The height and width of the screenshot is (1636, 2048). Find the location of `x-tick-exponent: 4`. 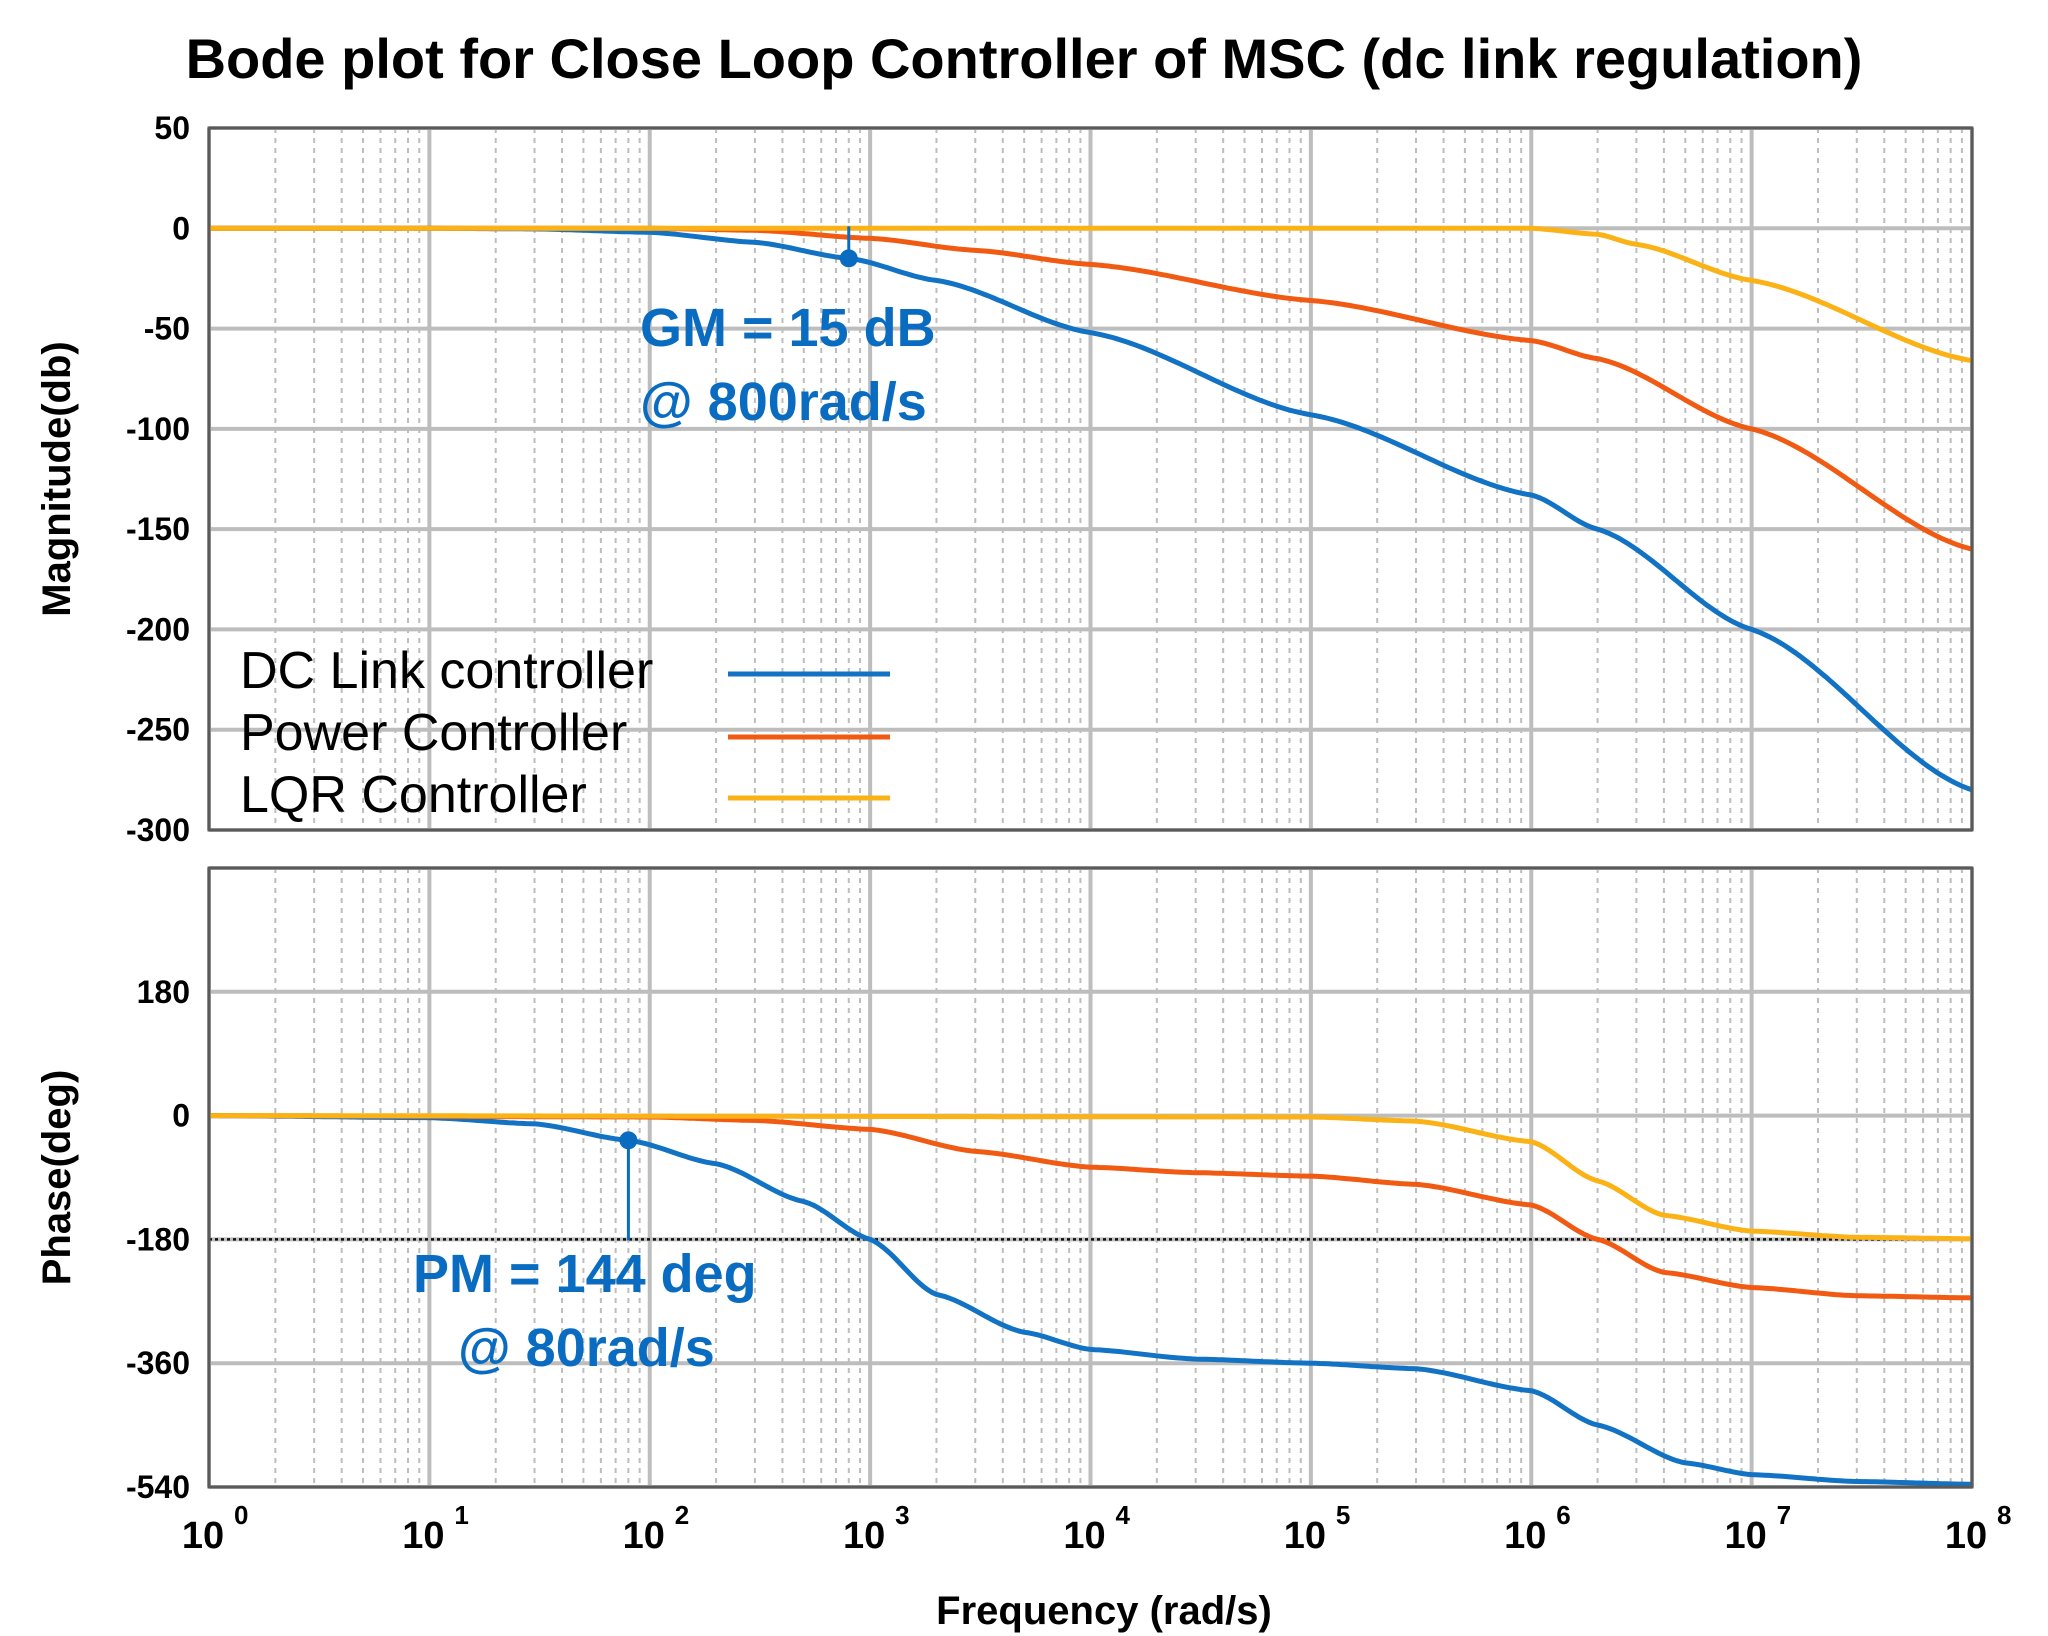

x-tick-exponent: 4 is located at coordinates (1123, 1515).